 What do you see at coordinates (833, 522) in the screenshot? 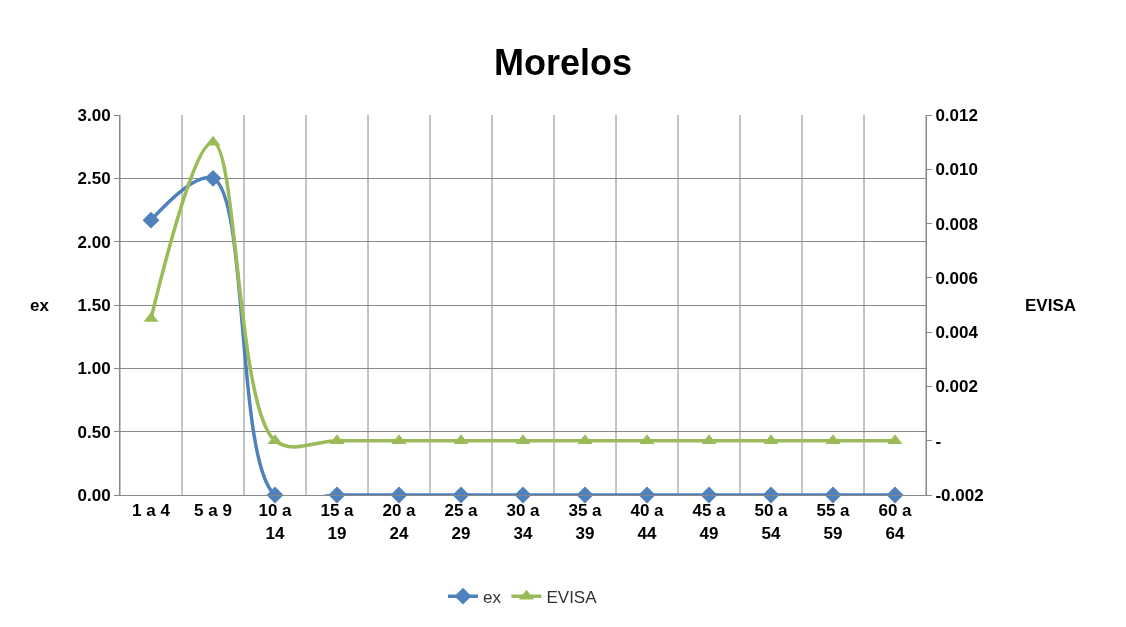
I see `x-tick-label: 55 a 59` at bounding box center [833, 522].